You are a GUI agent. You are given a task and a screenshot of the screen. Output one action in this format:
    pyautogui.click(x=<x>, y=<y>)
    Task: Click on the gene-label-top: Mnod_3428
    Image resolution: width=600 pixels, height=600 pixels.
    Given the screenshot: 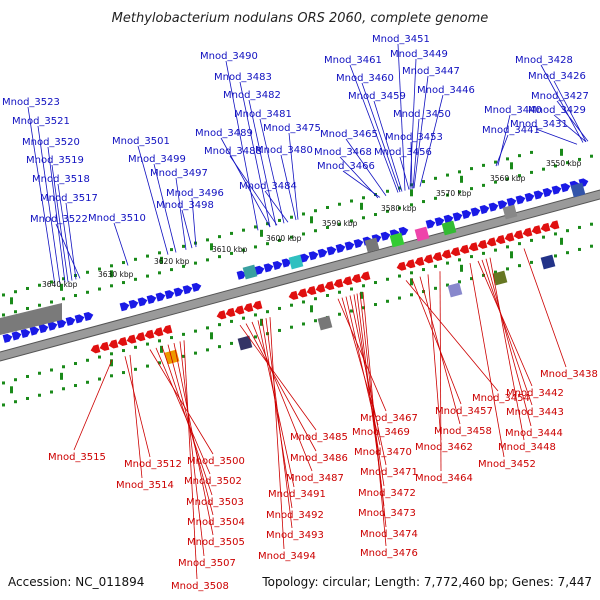 What is the action you would take?
    pyautogui.click(x=544, y=60)
    